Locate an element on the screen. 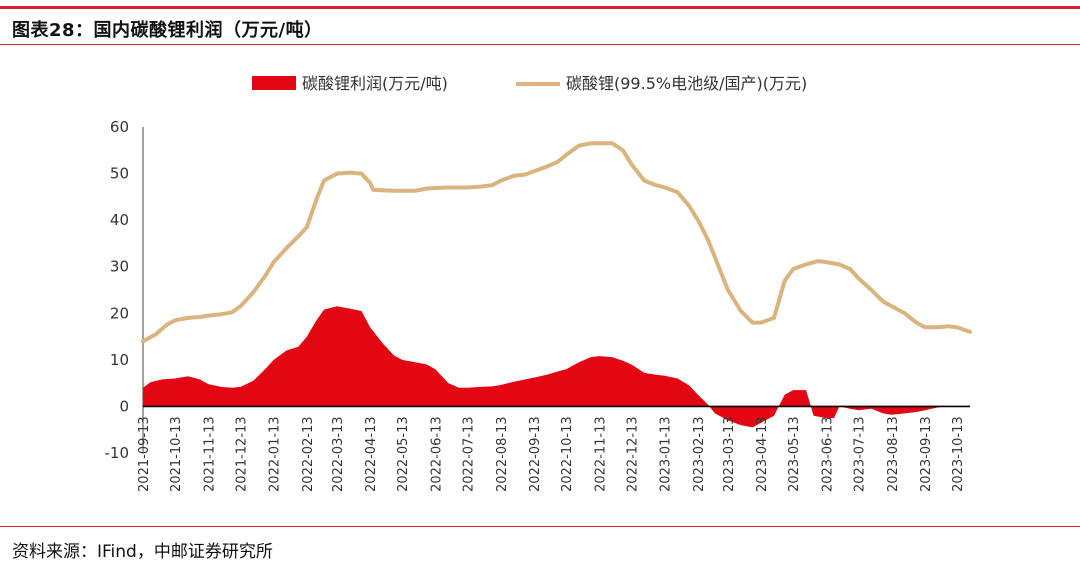 The image size is (1080, 569). y-tick-label: 10 is located at coordinates (119, 360).